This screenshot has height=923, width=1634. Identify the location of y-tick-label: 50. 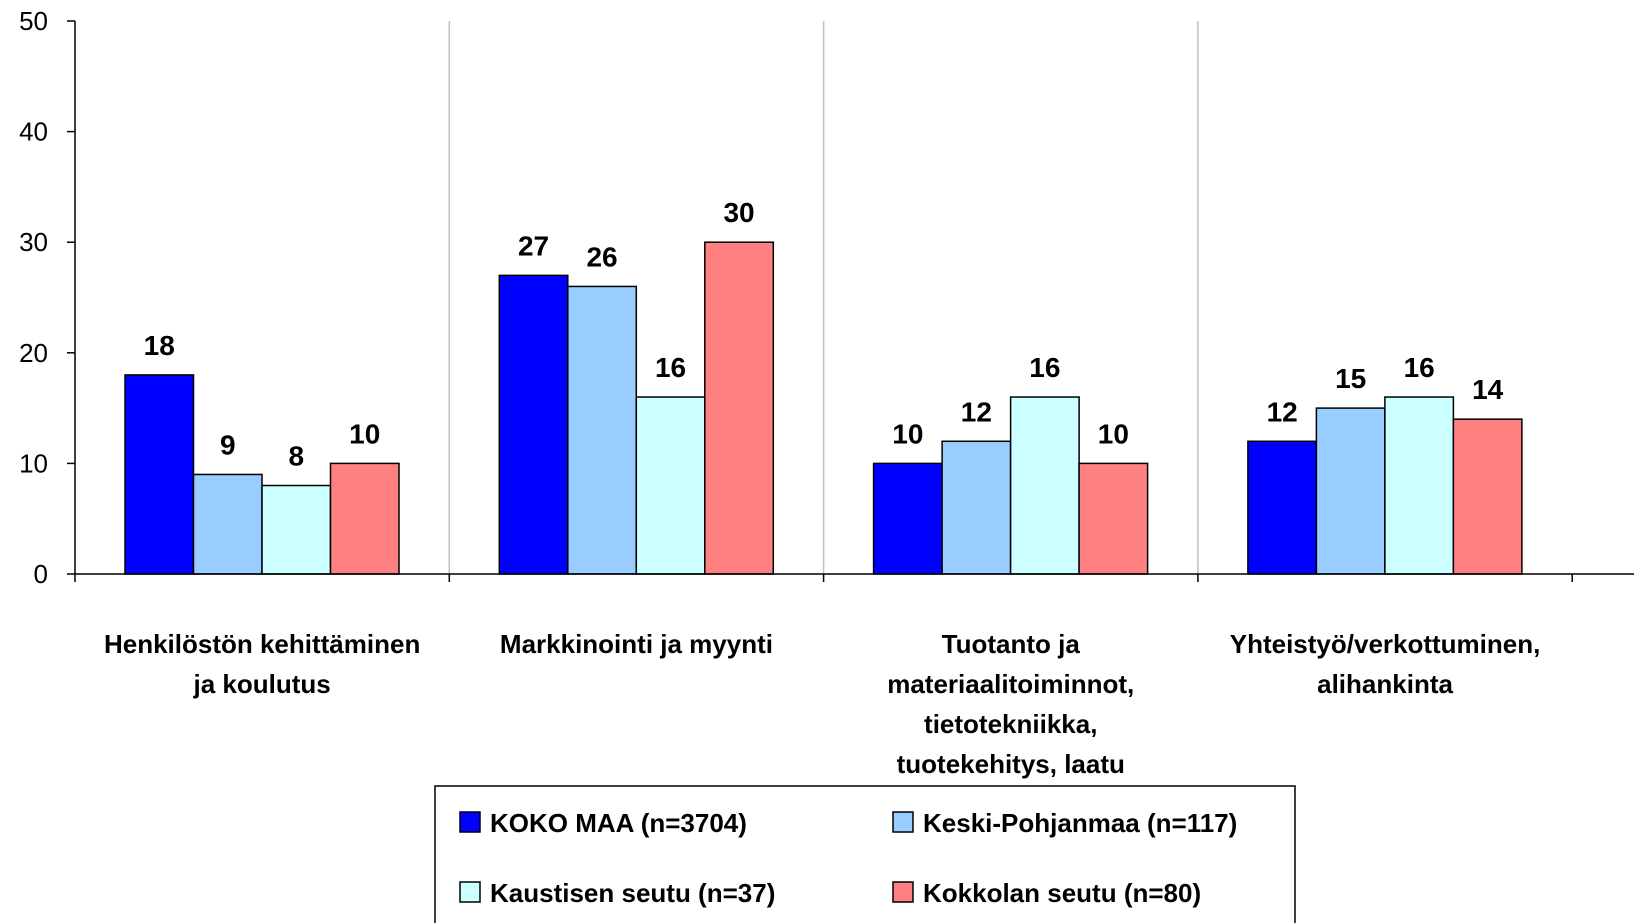
(33, 21).